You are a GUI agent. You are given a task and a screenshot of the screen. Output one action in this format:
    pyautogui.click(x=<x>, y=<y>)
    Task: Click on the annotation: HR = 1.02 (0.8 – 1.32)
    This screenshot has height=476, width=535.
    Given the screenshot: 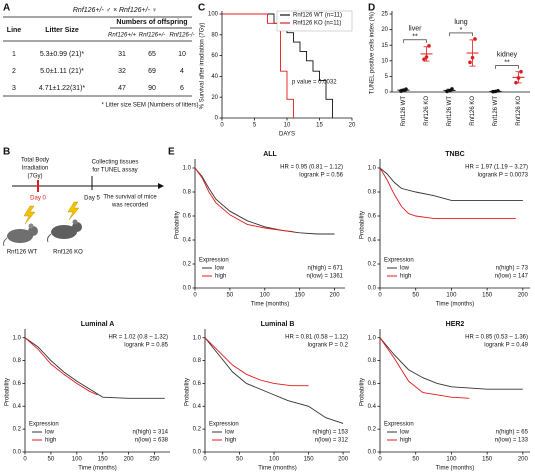 What is the action you would take?
    pyautogui.click(x=138, y=338)
    